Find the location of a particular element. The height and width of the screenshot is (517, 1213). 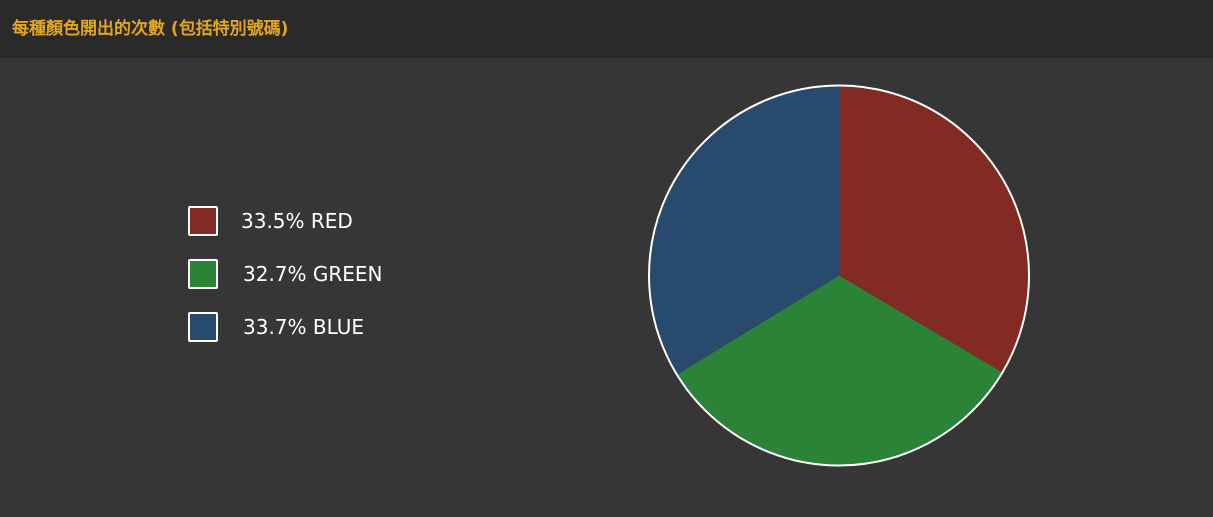

legend-item-blue: 33.7% BLUE is located at coordinates (318, 329).